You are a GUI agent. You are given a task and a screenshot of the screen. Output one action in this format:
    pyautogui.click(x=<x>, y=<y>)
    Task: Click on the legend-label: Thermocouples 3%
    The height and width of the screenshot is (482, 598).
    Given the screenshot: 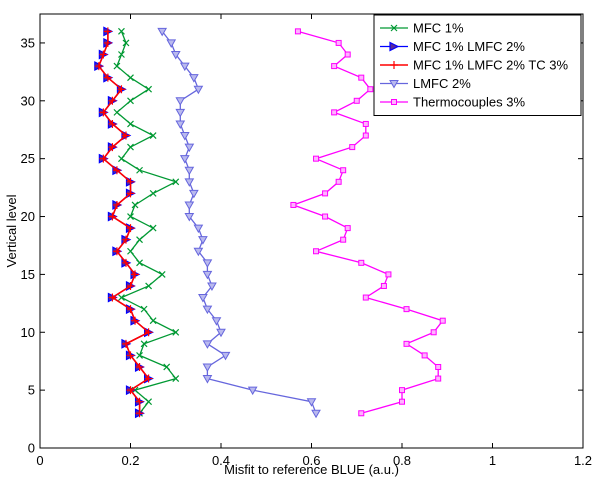 What is the action you would take?
    pyautogui.click(x=469, y=102)
    